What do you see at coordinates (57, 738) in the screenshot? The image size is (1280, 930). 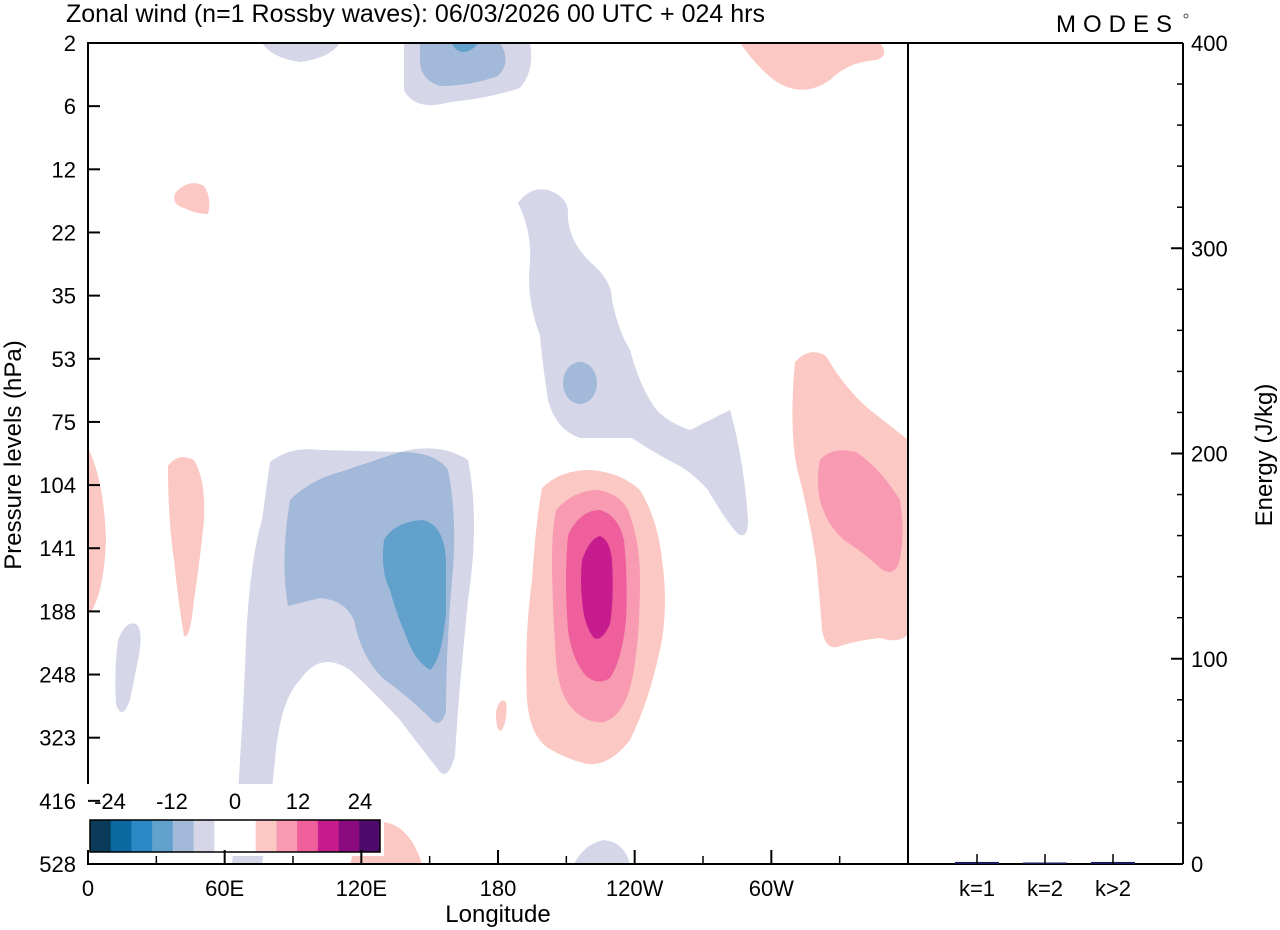 I see `y-tick-label: 323` at bounding box center [57, 738].